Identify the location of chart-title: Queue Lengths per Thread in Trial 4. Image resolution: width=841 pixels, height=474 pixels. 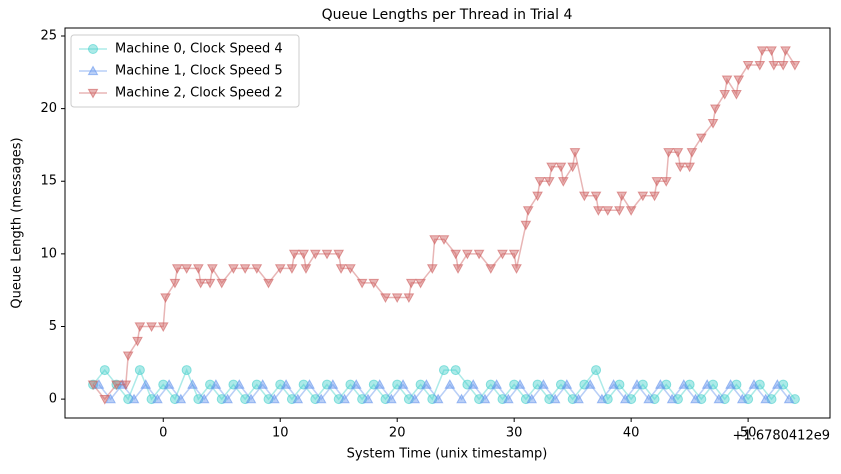
(447, 15).